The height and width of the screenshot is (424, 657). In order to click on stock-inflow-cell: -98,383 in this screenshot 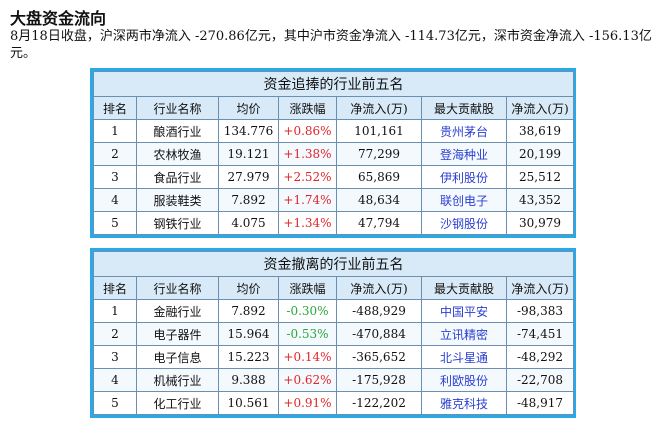, I will do `click(540, 311)`.